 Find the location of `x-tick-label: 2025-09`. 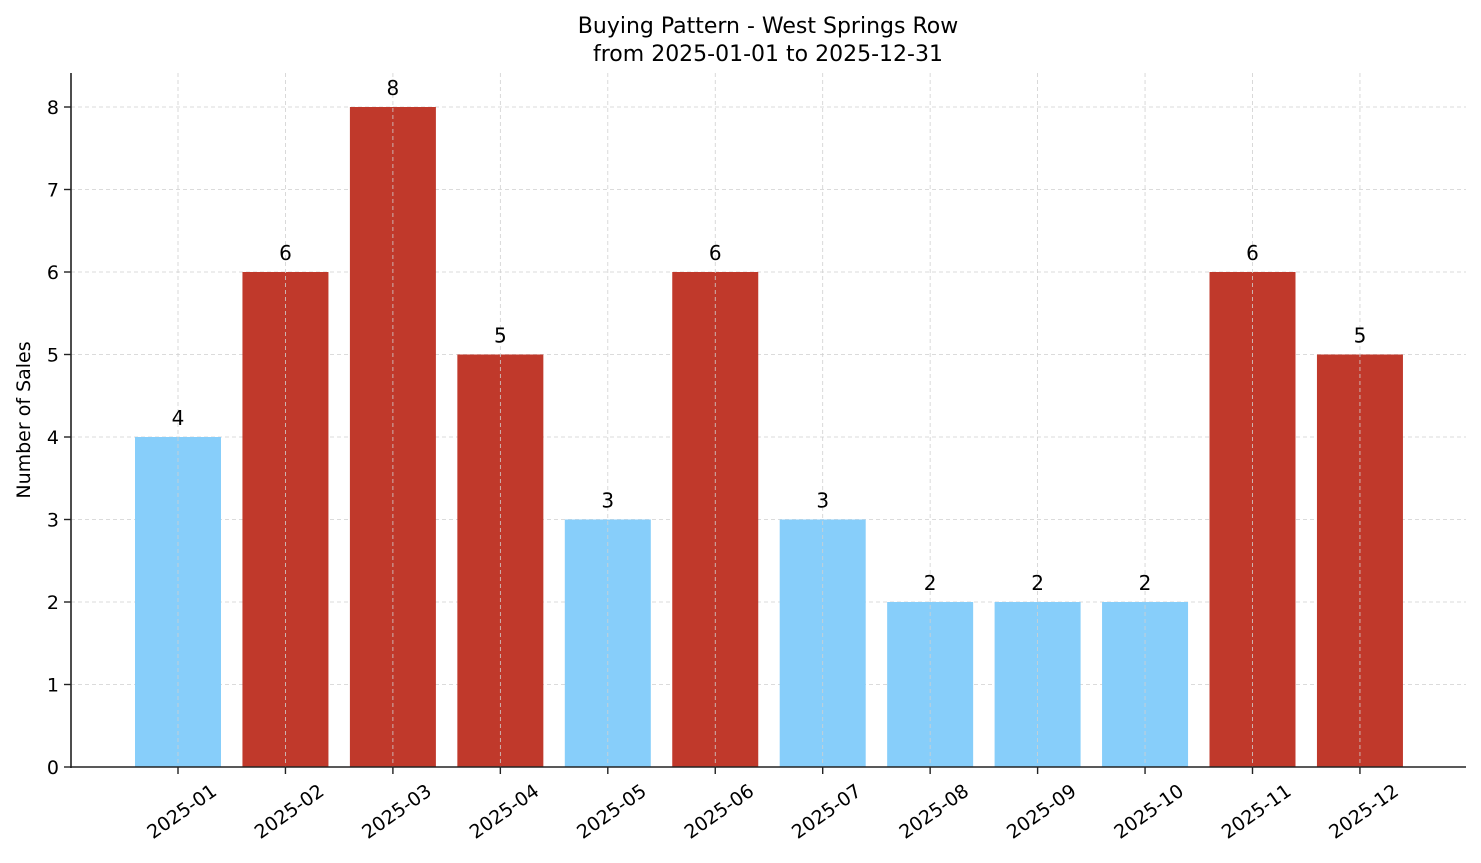

x-tick-label: 2025-09 is located at coordinates (1042, 812).